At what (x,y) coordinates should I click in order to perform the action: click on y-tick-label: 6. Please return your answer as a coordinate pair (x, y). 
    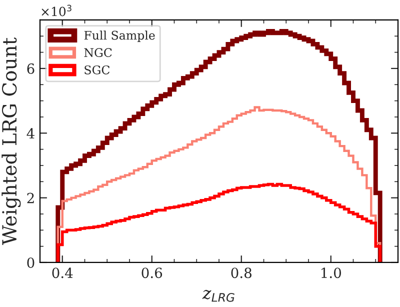
    Looking at the image, I should click on (30, 68).